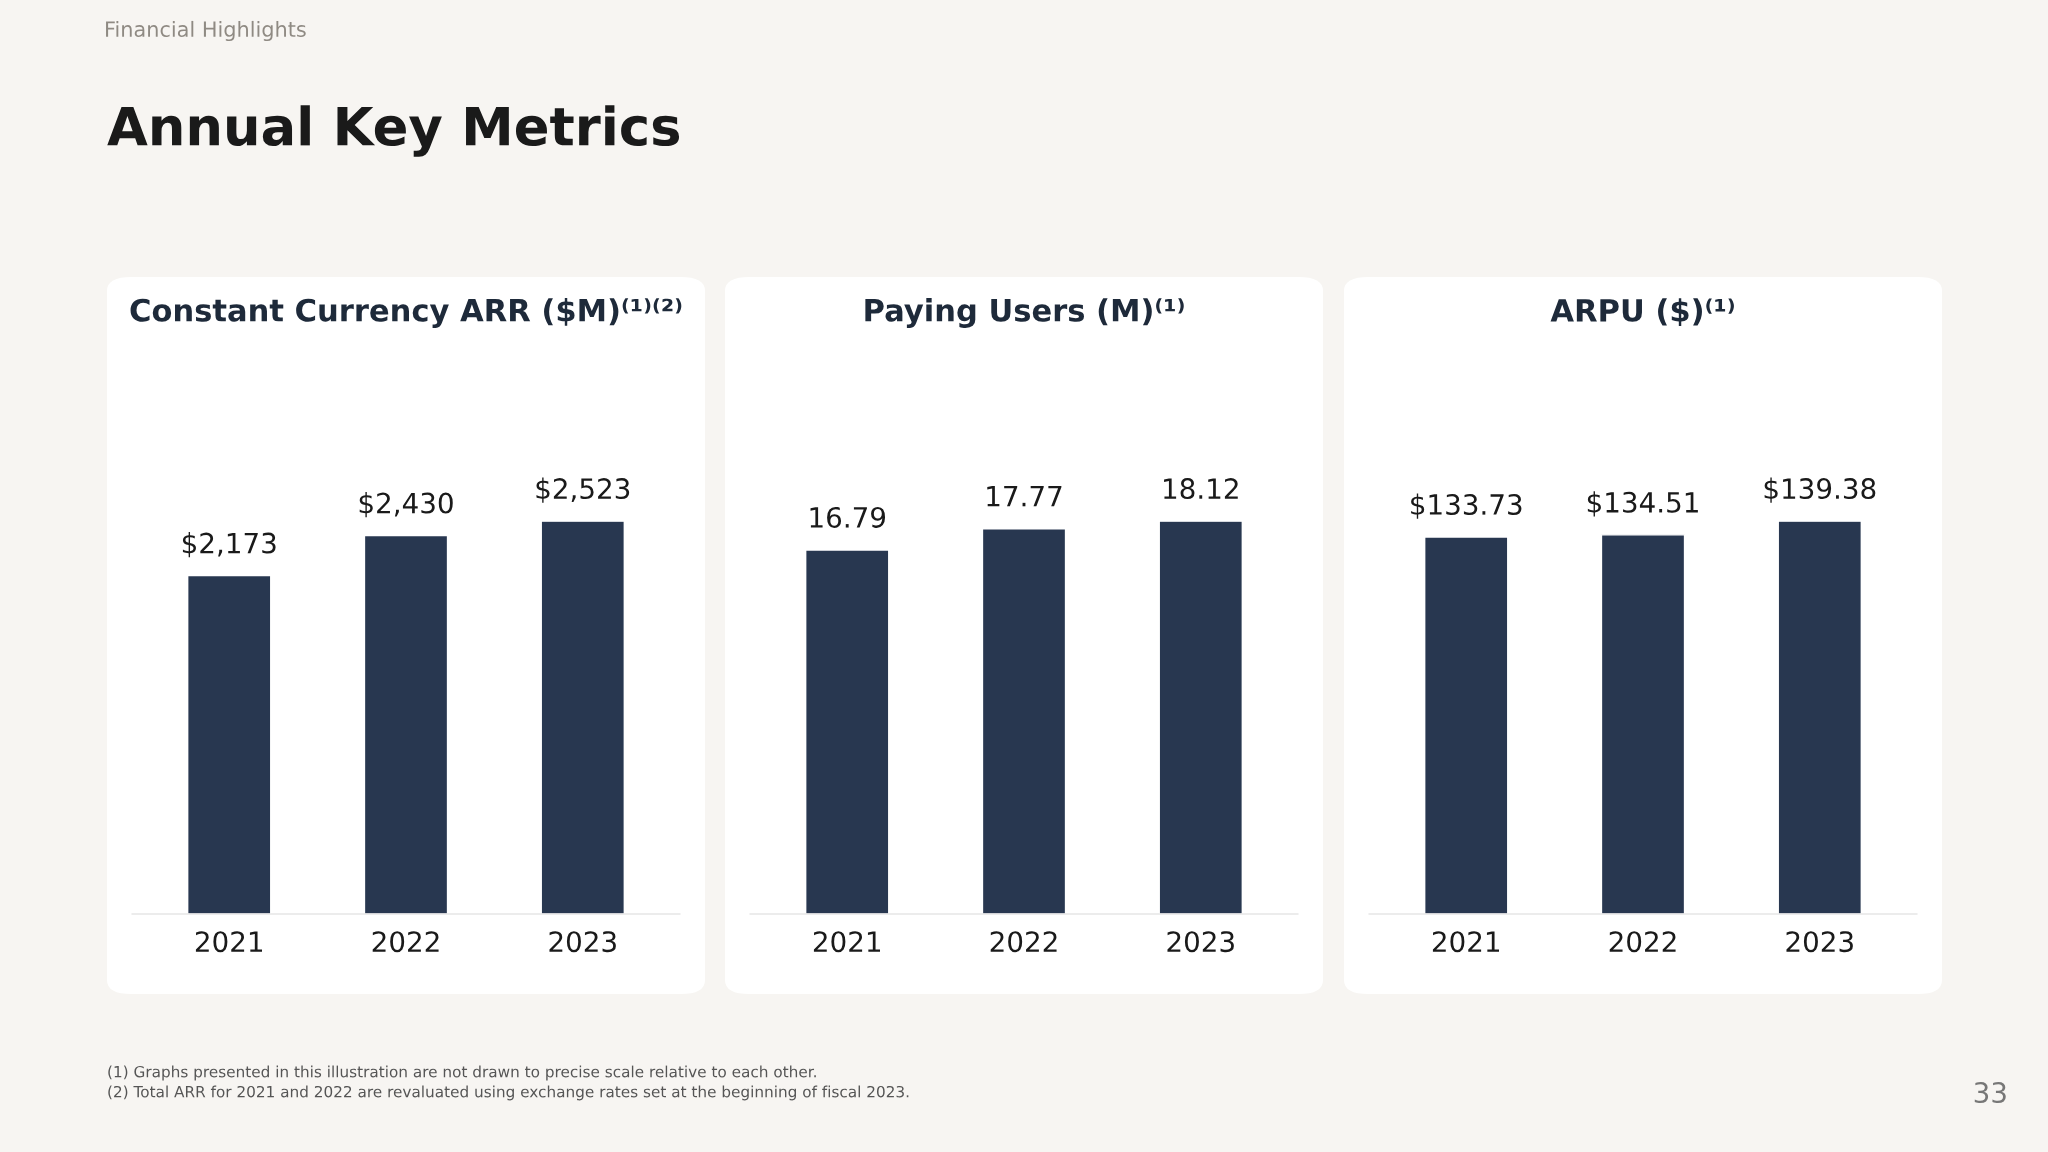 The image size is (2048, 1152). Describe the element at coordinates (229, 545) in the screenshot. I see `data-label: $2,173` at that location.